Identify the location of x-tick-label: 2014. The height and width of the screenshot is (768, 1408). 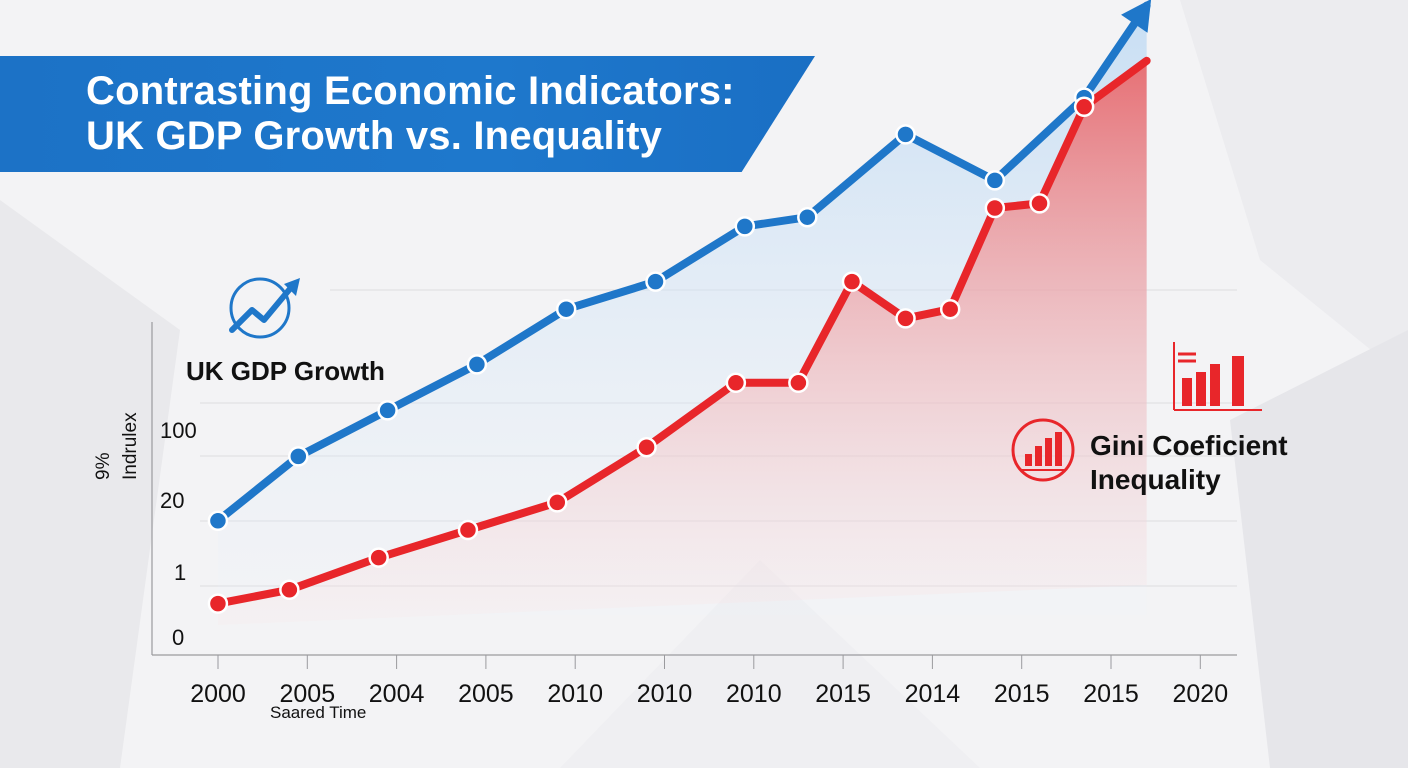
(933, 694).